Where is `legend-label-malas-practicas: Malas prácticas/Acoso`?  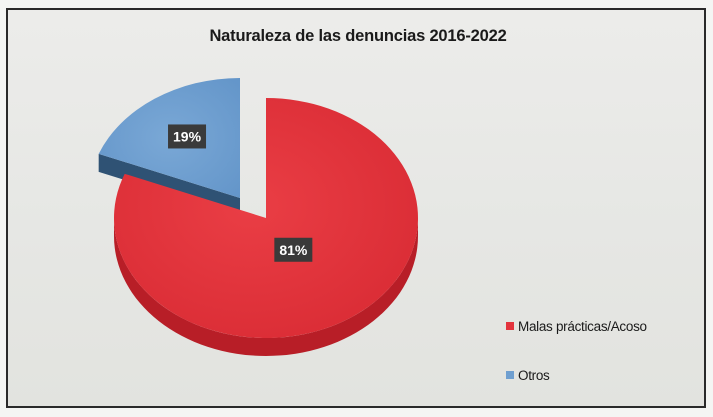 legend-label-malas-practicas: Malas prácticas/Acoso is located at coordinates (582, 326).